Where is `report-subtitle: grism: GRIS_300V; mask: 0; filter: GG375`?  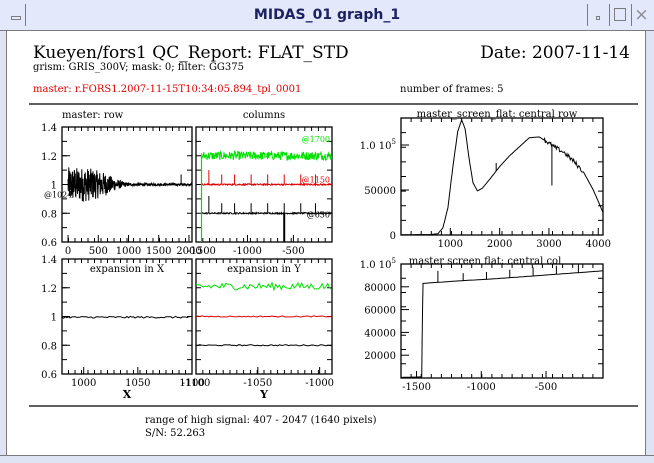 report-subtitle: grism: GRIS_300V; mask: 0; filter: GG375 is located at coordinates (138, 67).